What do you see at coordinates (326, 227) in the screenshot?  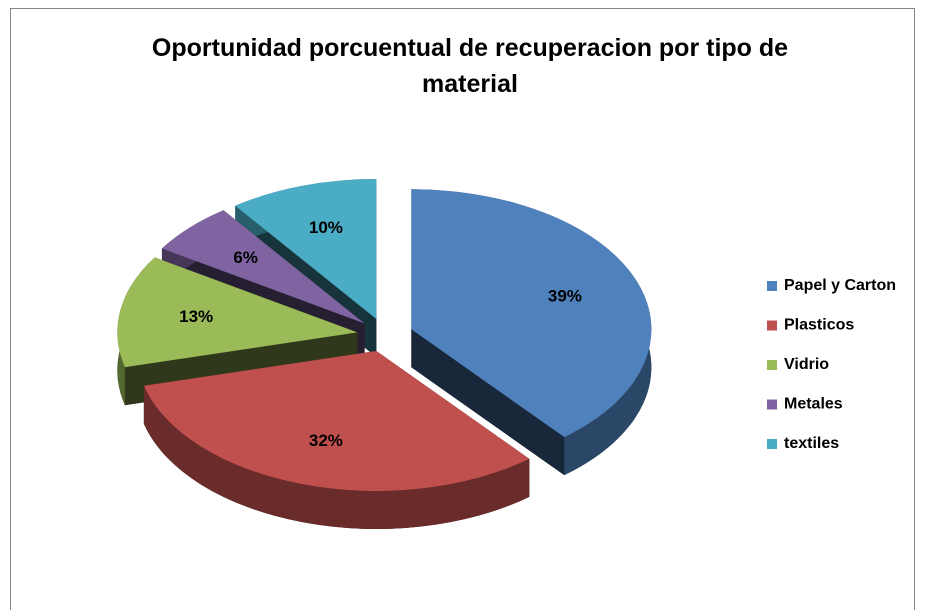 I see `data-label: 10%` at bounding box center [326, 227].